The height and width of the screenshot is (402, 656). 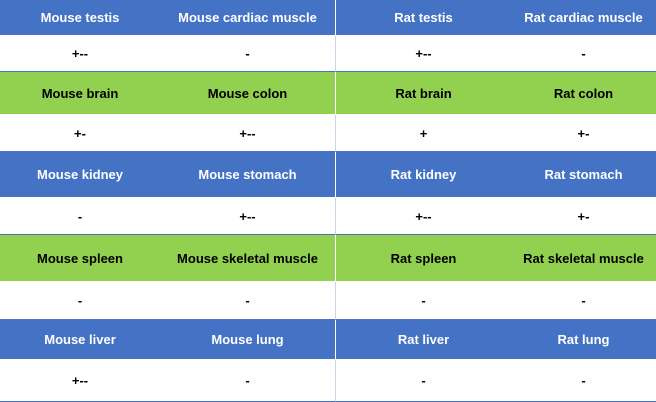 I want to click on tissue-header-cell: Mouse spleen, so click(x=80, y=258).